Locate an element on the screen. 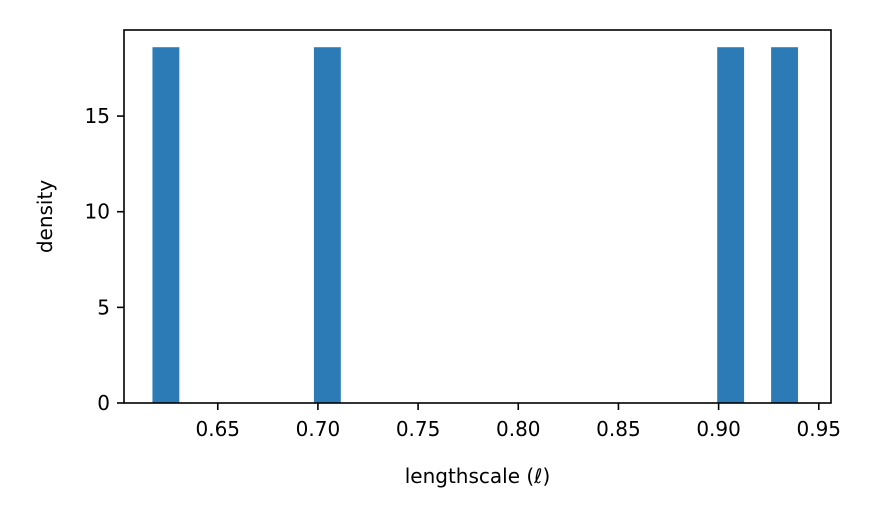 The height and width of the screenshot is (520, 880). x-tick-label: 0.75 is located at coordinates (418, 429).